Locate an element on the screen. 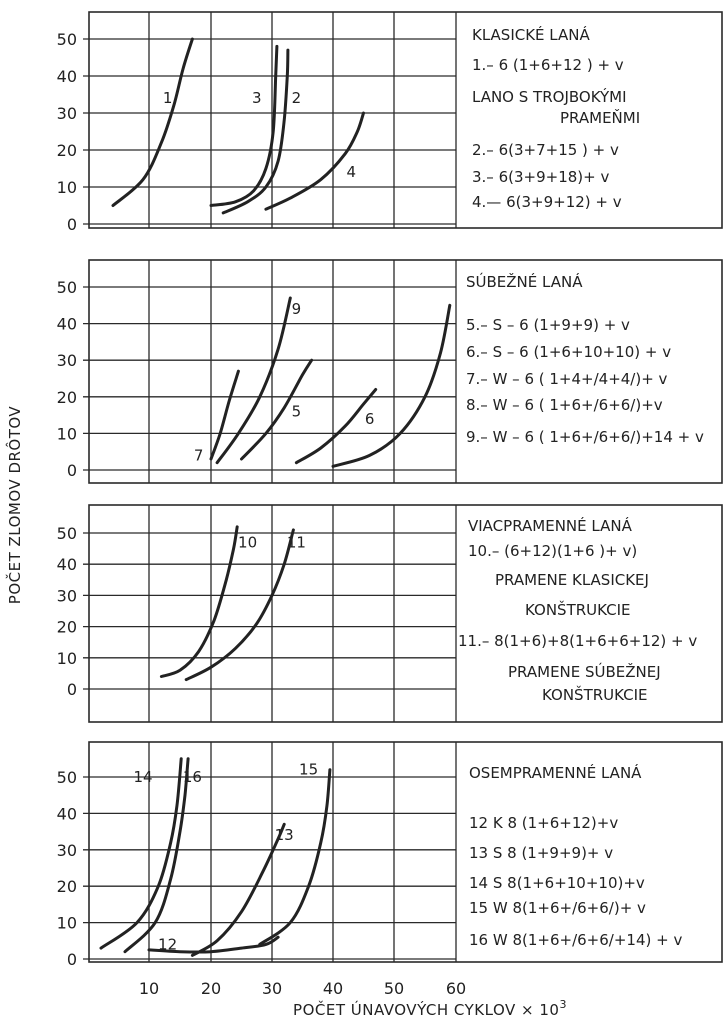  legend-entry: 14 S 8(1+6+10+10)+v is located at coordinates (557, 883).